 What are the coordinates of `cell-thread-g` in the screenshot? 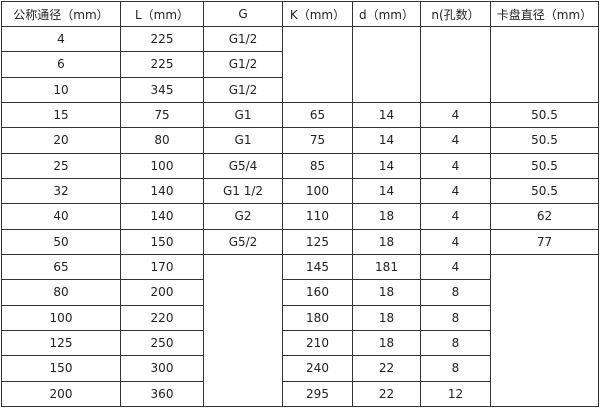 It's located at (243, 330).